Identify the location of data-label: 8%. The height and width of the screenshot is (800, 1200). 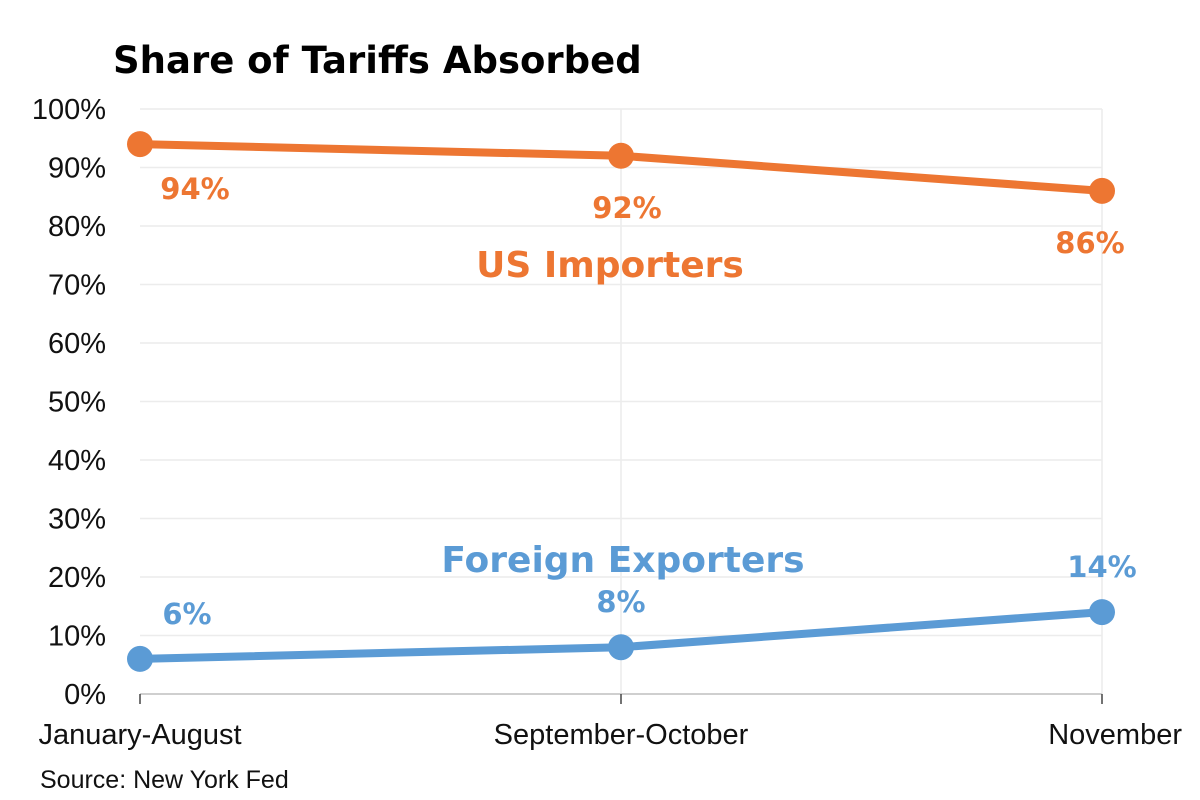
(620, 602).